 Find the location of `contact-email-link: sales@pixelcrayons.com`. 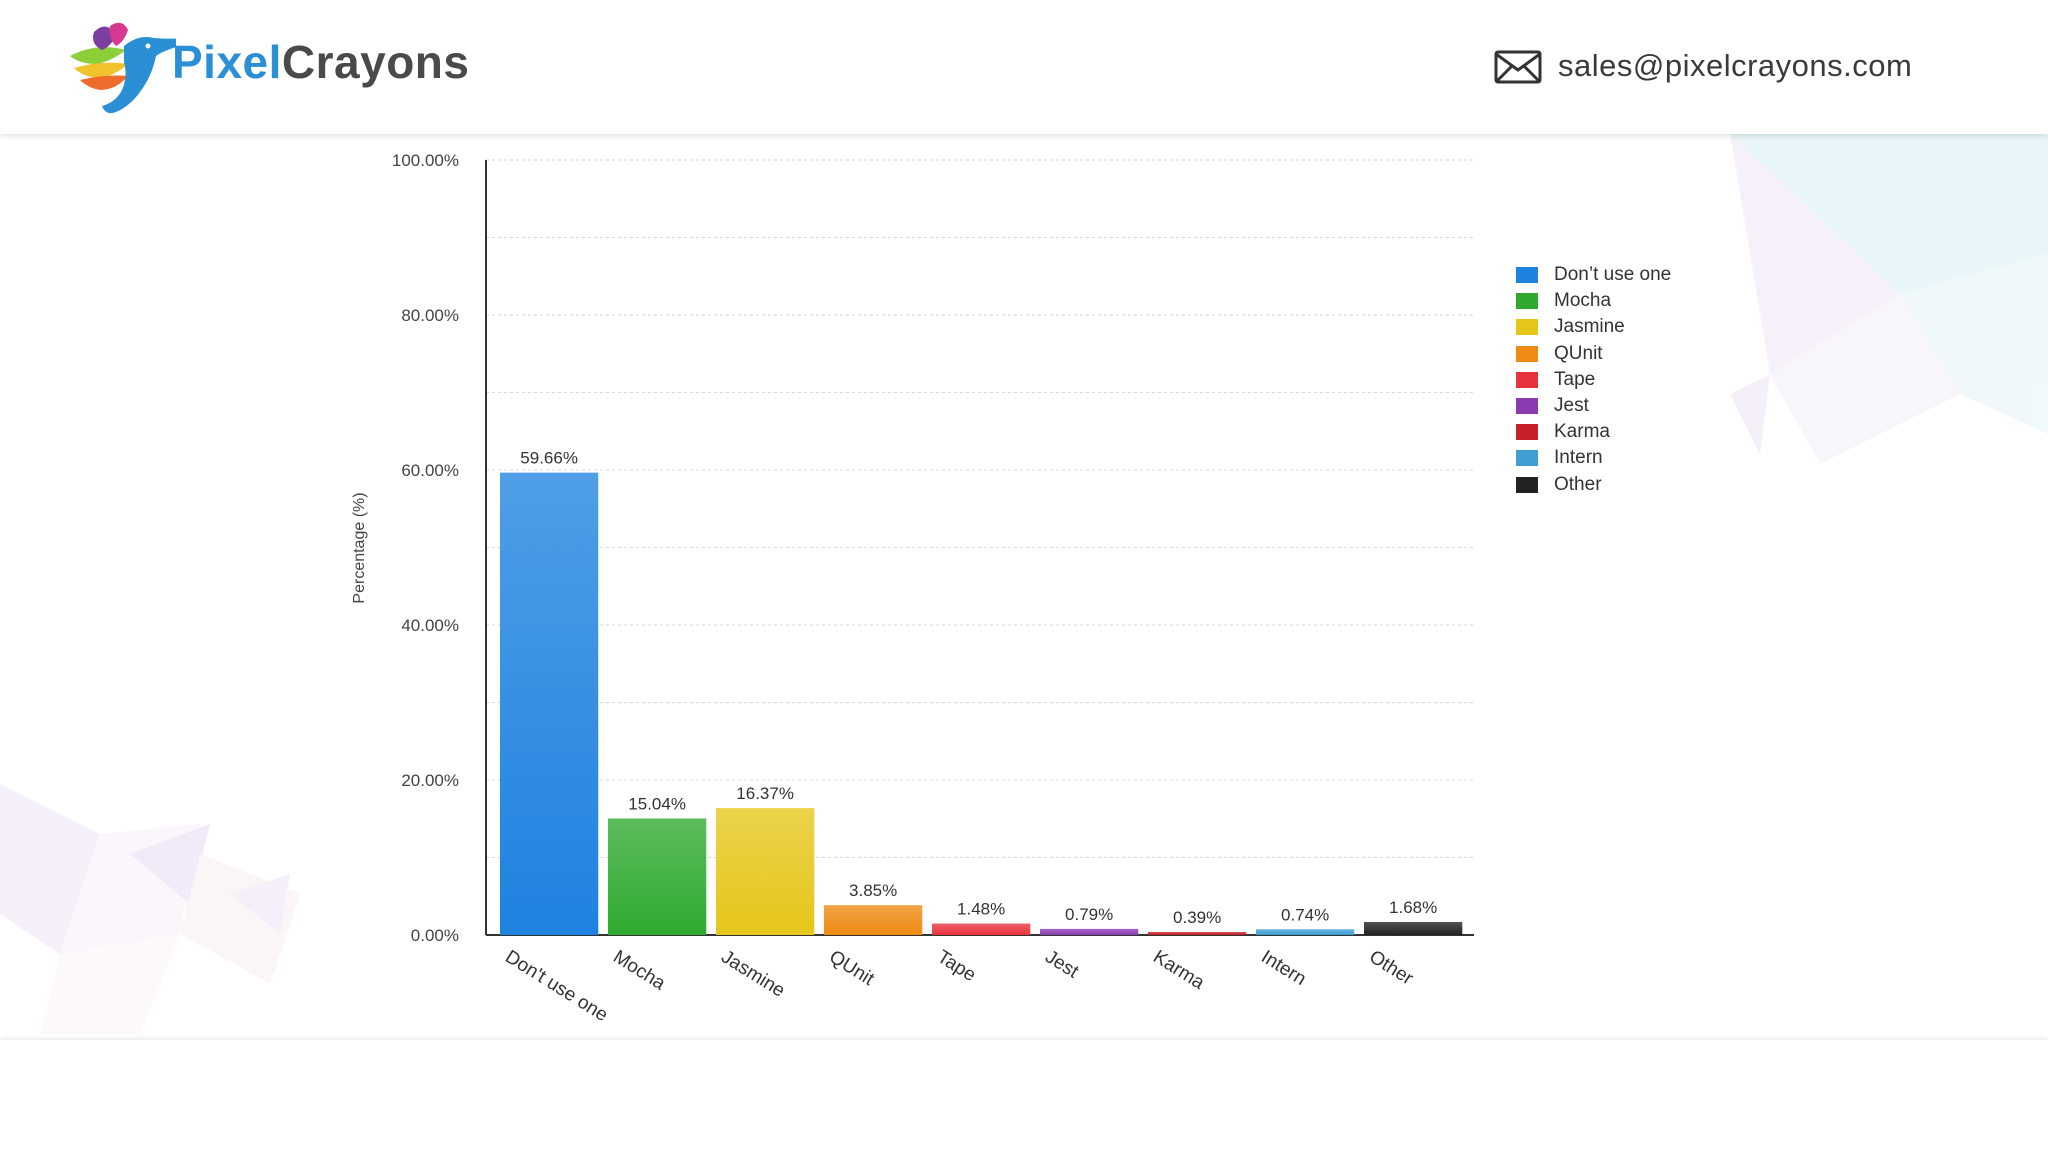

contact-email-link: sales@pixelcrayons.com is located at coordinates (1735, 65).